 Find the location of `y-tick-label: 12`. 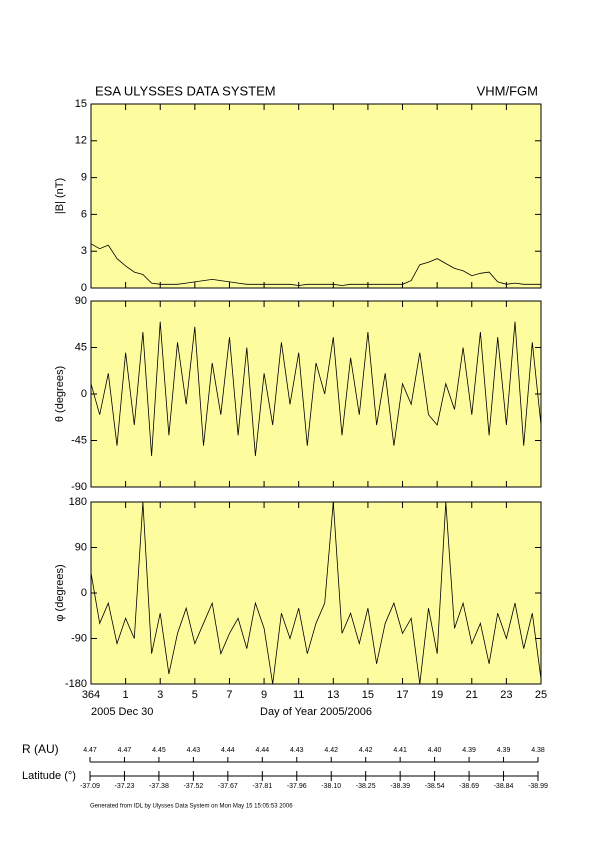

y-tick-label: 12 is located at coordinates (81, 141).